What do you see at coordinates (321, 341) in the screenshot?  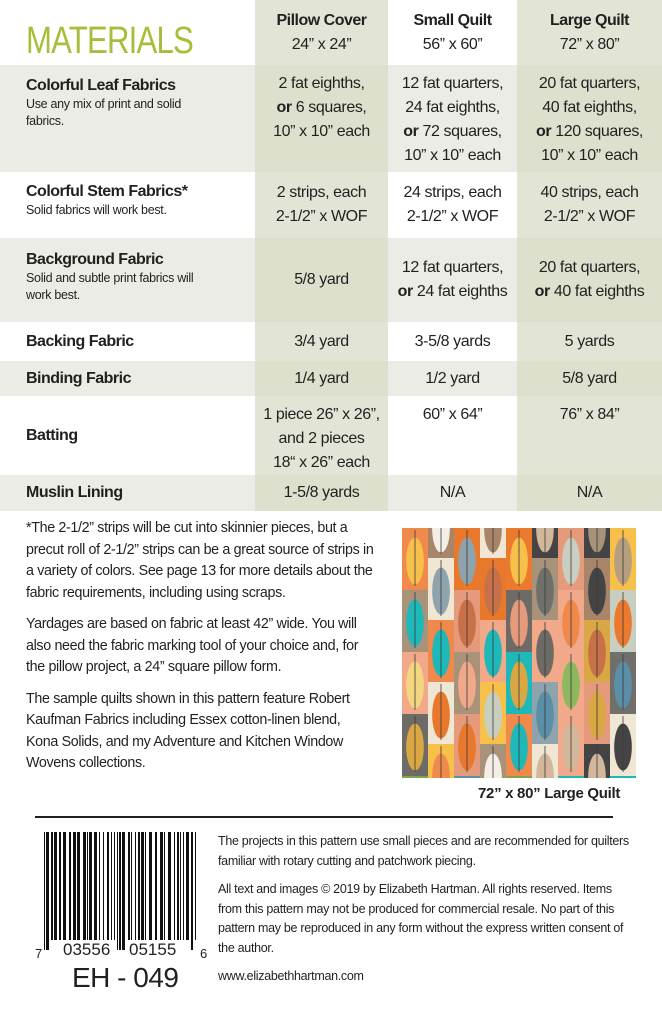 I see `cell-line: 3/4 yard` at bounding box center [321, 341].